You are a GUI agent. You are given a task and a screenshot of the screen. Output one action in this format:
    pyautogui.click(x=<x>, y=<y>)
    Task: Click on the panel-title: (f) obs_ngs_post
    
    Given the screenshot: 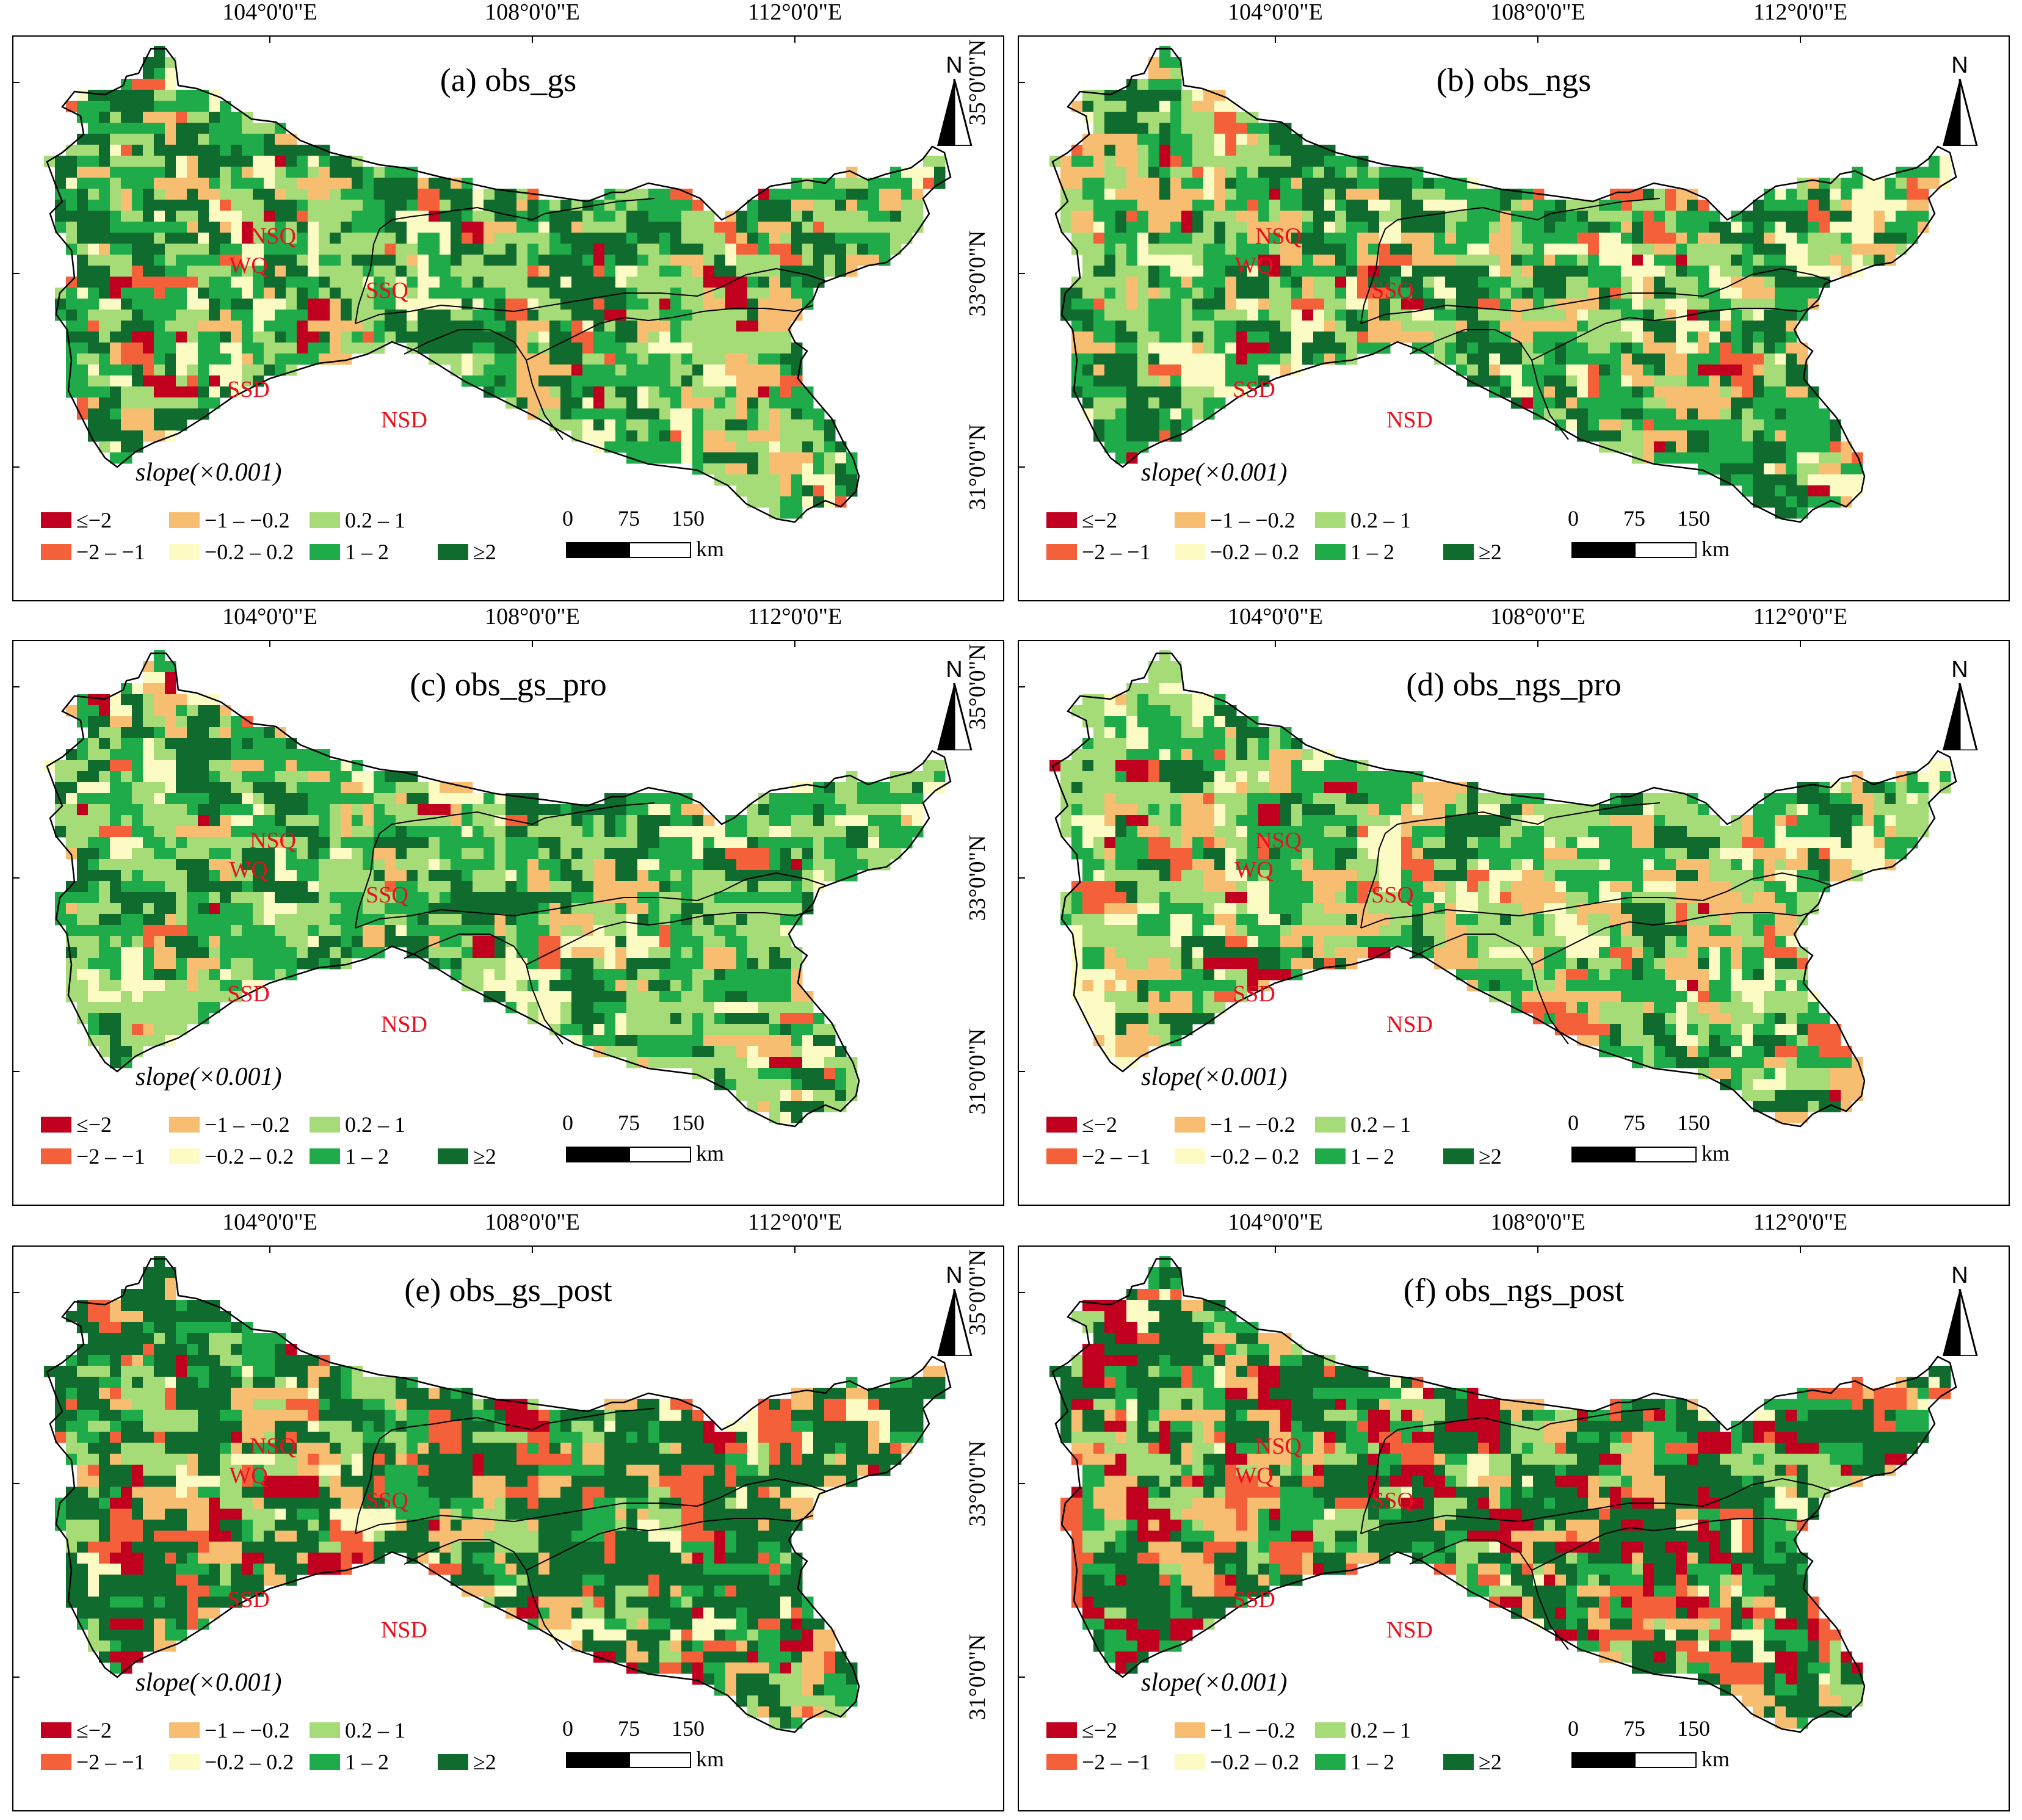 What is the action you would take?
    pyautogui.click(x=1514, y=1290)
    